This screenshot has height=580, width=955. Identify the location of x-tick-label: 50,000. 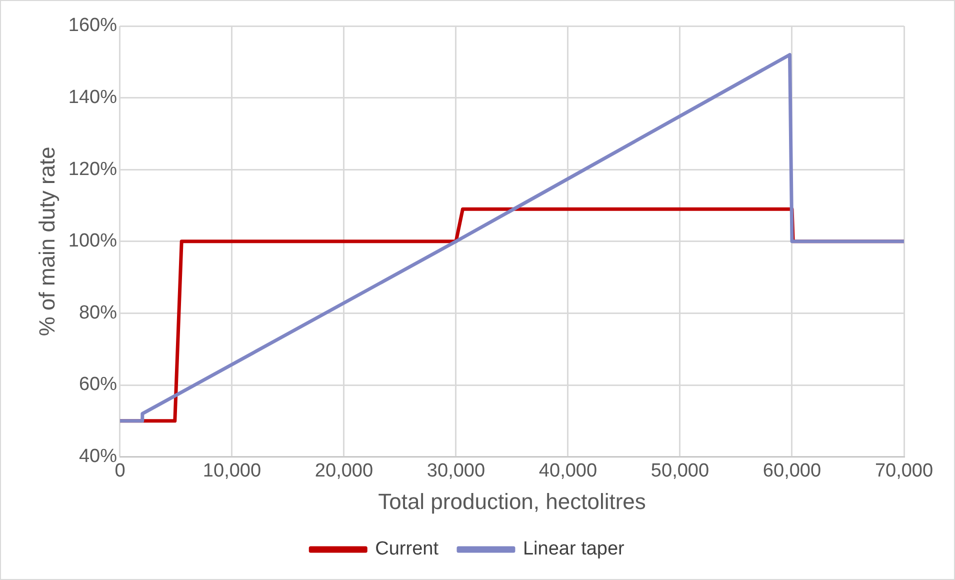
(680, 471).